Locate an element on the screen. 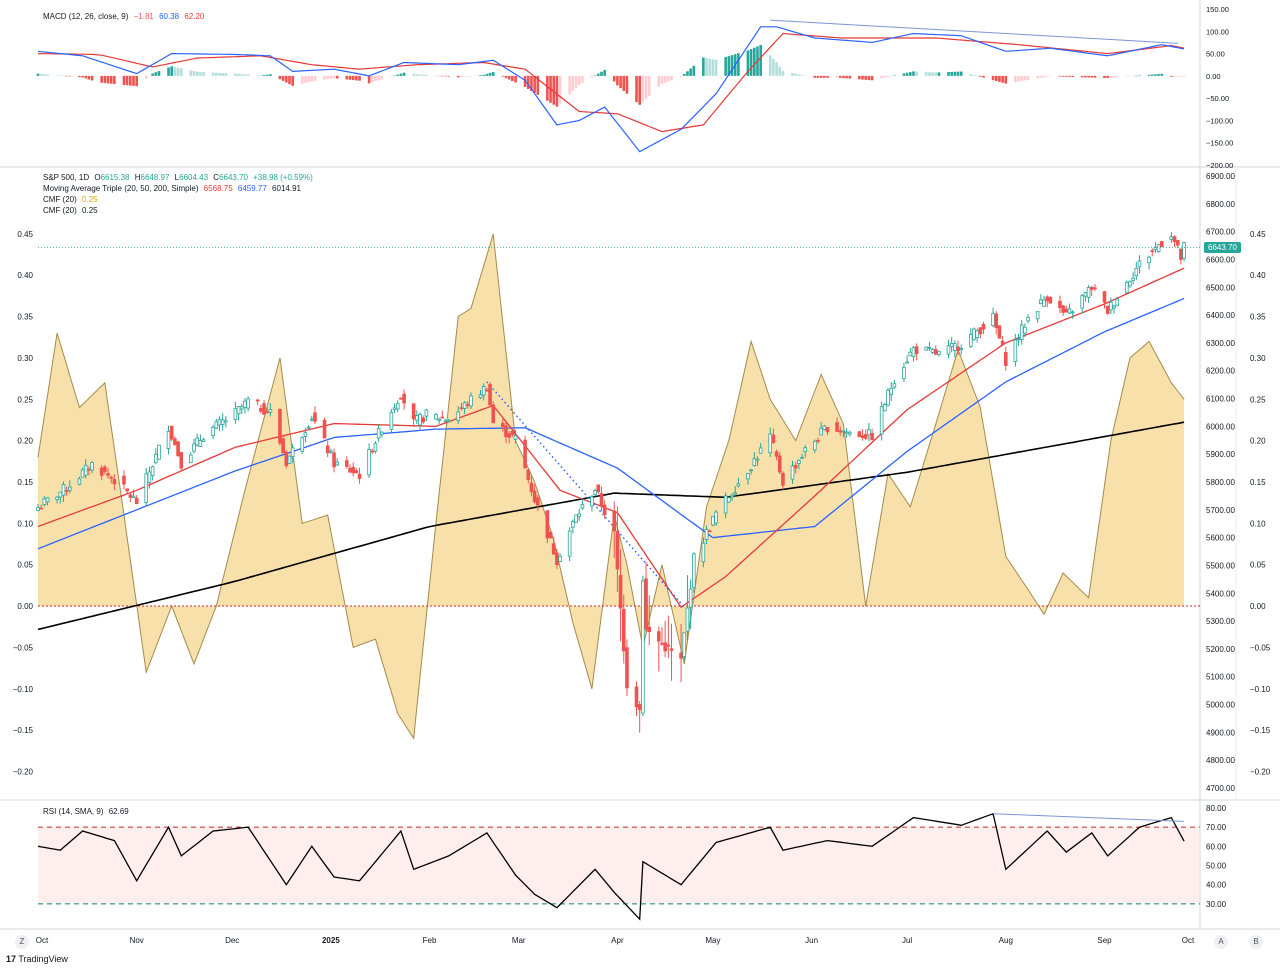  cmf-tick-label: 0.05 is located at coordinates (25, 565).